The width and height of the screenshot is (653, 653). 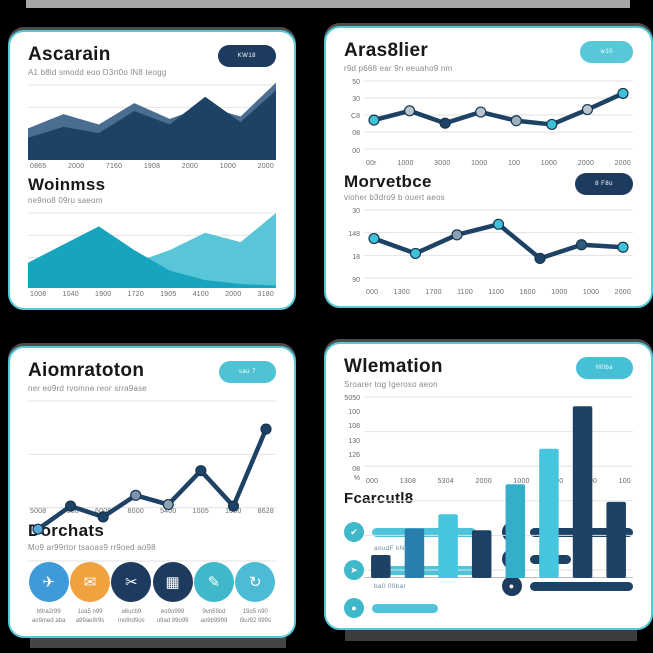 I want to click on area-chart-navy: 0865 2000 7160 1908 2000 1000 2000, so click(x=152, y=125).